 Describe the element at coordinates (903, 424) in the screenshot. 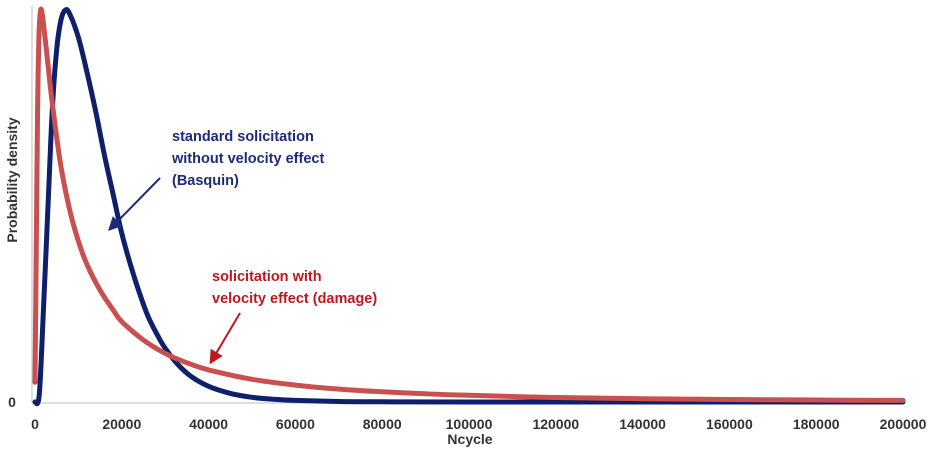

I see `x-tick-label: 200000` at that location.